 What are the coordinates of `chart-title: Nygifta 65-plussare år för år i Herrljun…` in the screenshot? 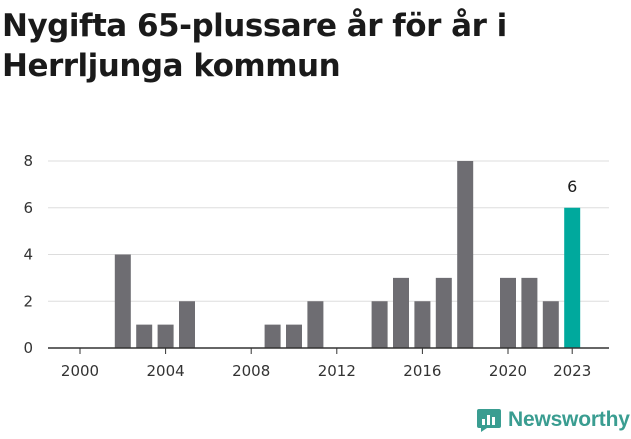 It's located at (254, 46).